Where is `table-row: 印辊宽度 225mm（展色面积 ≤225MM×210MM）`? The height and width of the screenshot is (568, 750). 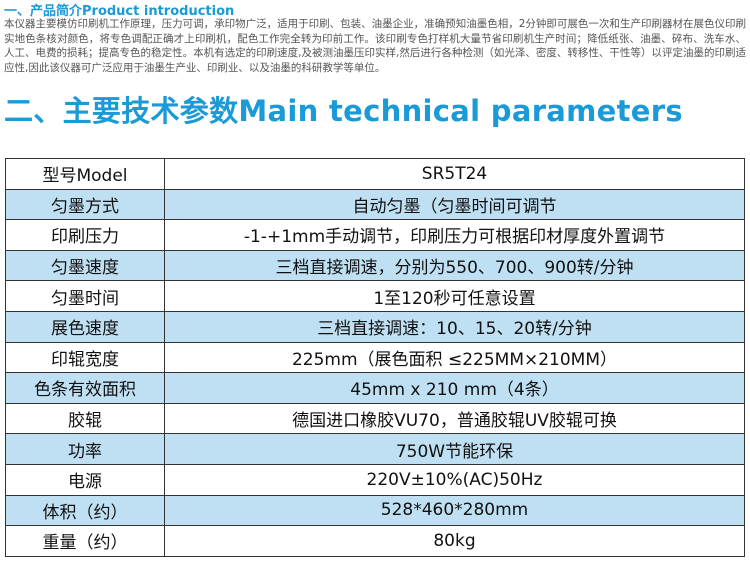
table-row: 印辊宽度 225mm（展色面积 ≤225MM×210MM） is located at coordinates (375, 357).